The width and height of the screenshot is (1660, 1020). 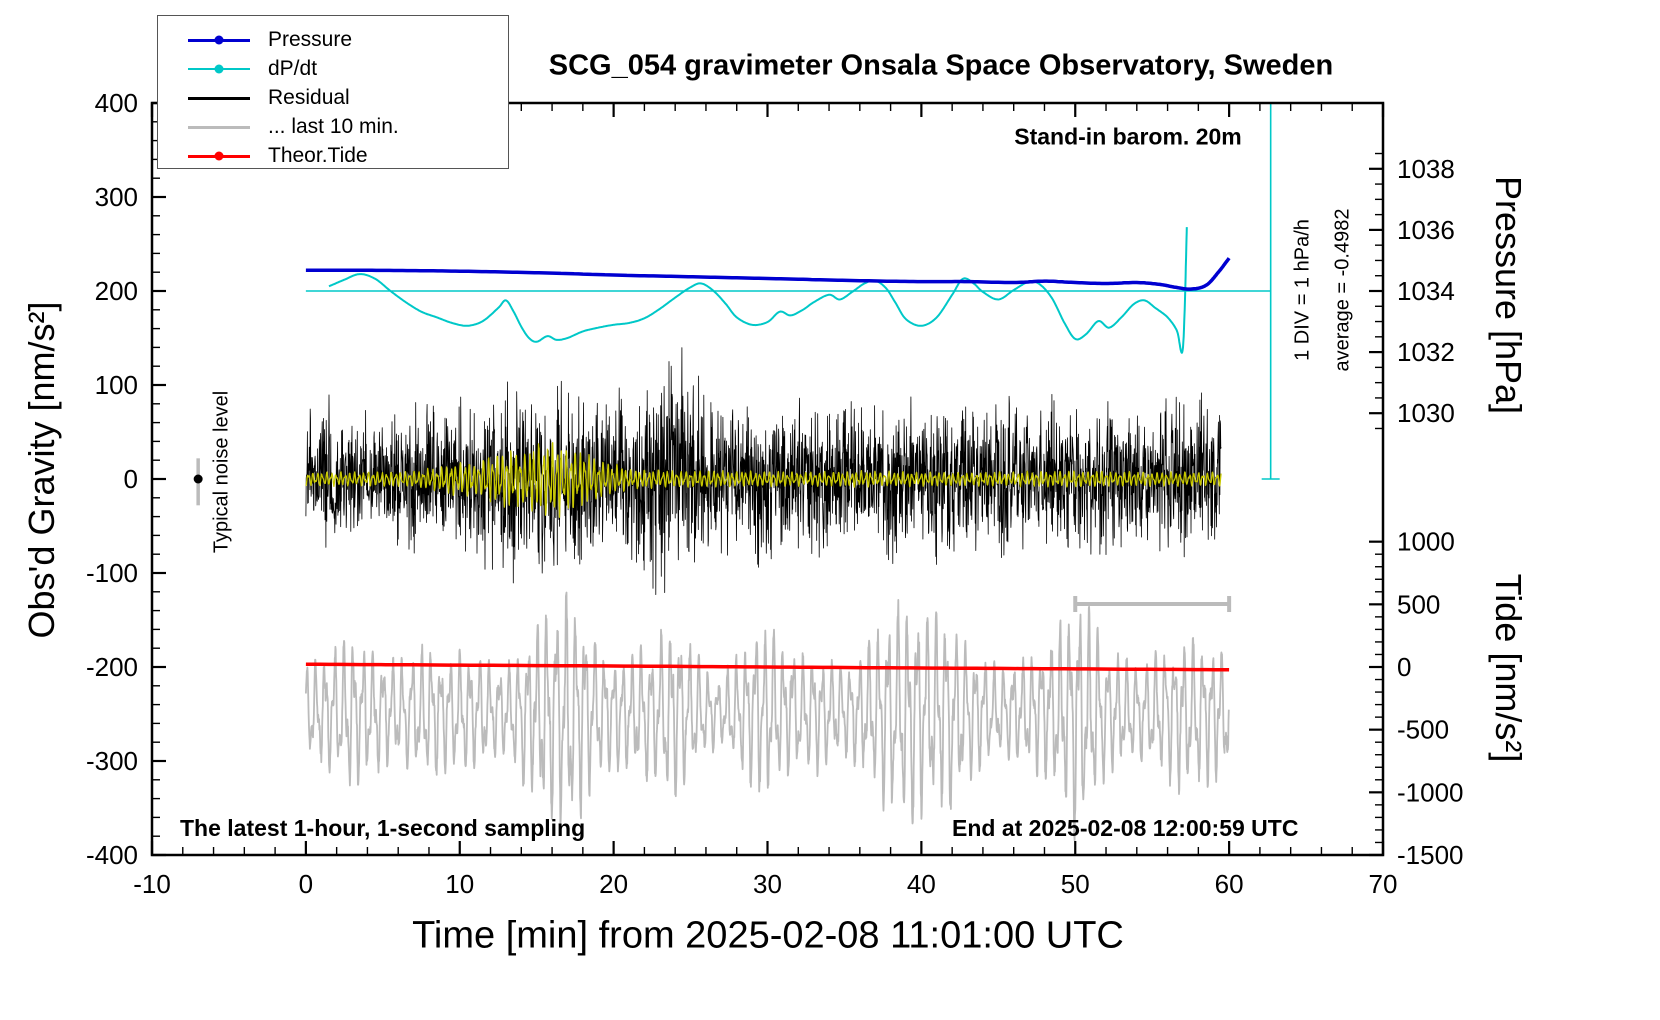 I want to click on tick-label: 60, so click(x=1229, y=884).